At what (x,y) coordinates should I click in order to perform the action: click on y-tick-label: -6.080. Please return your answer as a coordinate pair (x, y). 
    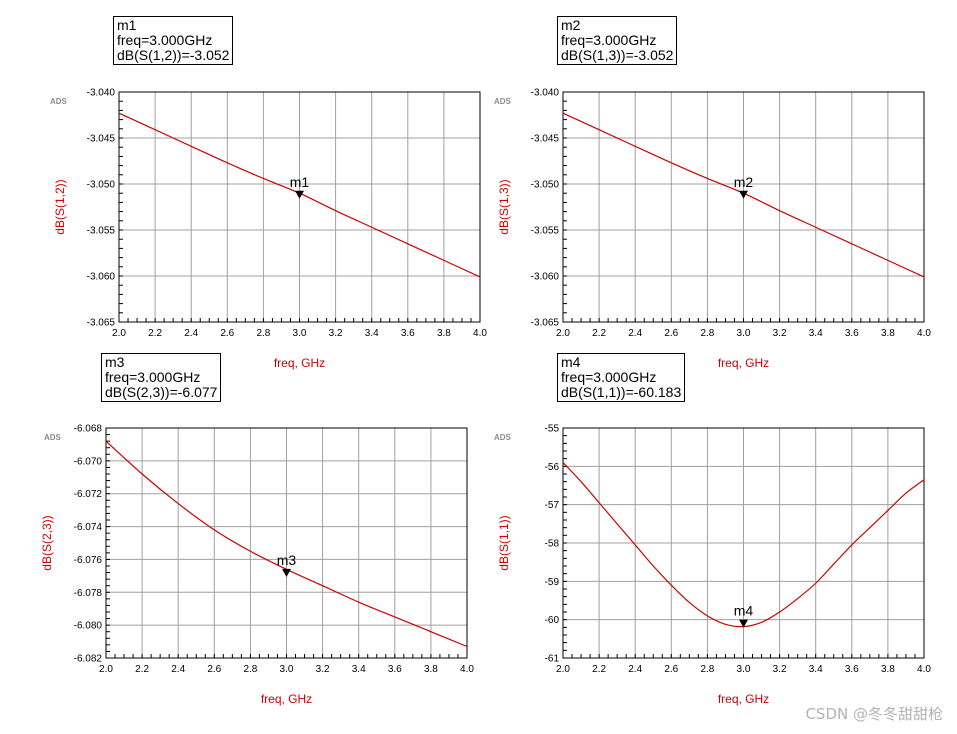
    Looking at the image, I should click on (88, 626).